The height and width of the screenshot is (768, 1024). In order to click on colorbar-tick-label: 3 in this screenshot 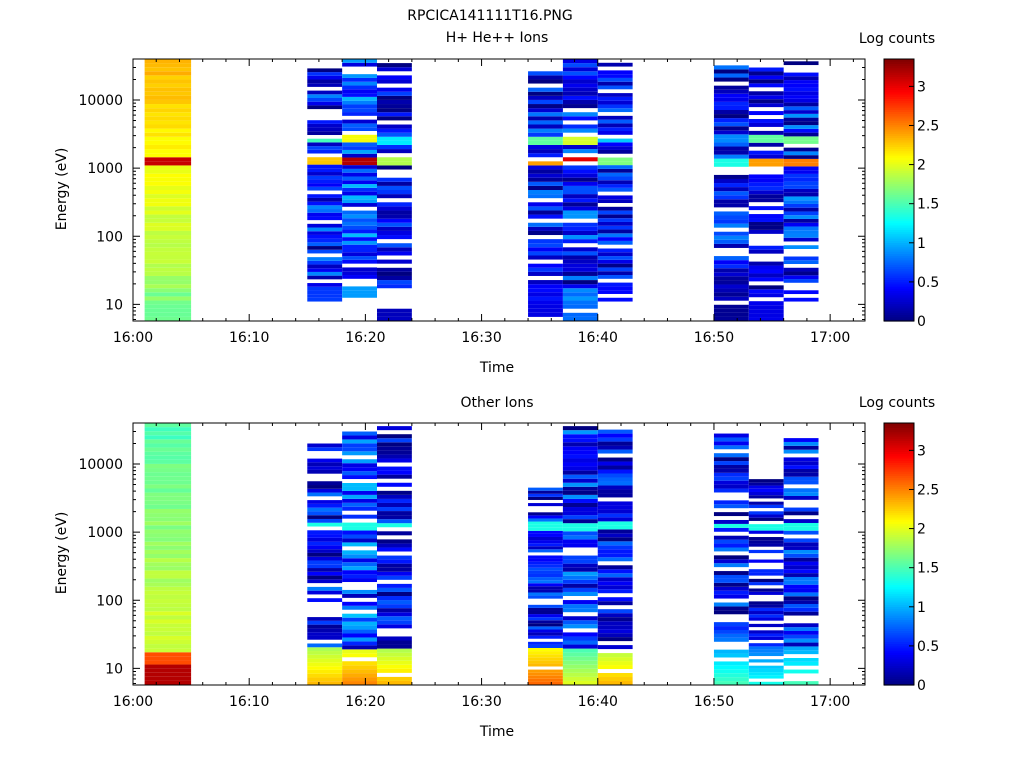, I will do `click(921, 87)`.